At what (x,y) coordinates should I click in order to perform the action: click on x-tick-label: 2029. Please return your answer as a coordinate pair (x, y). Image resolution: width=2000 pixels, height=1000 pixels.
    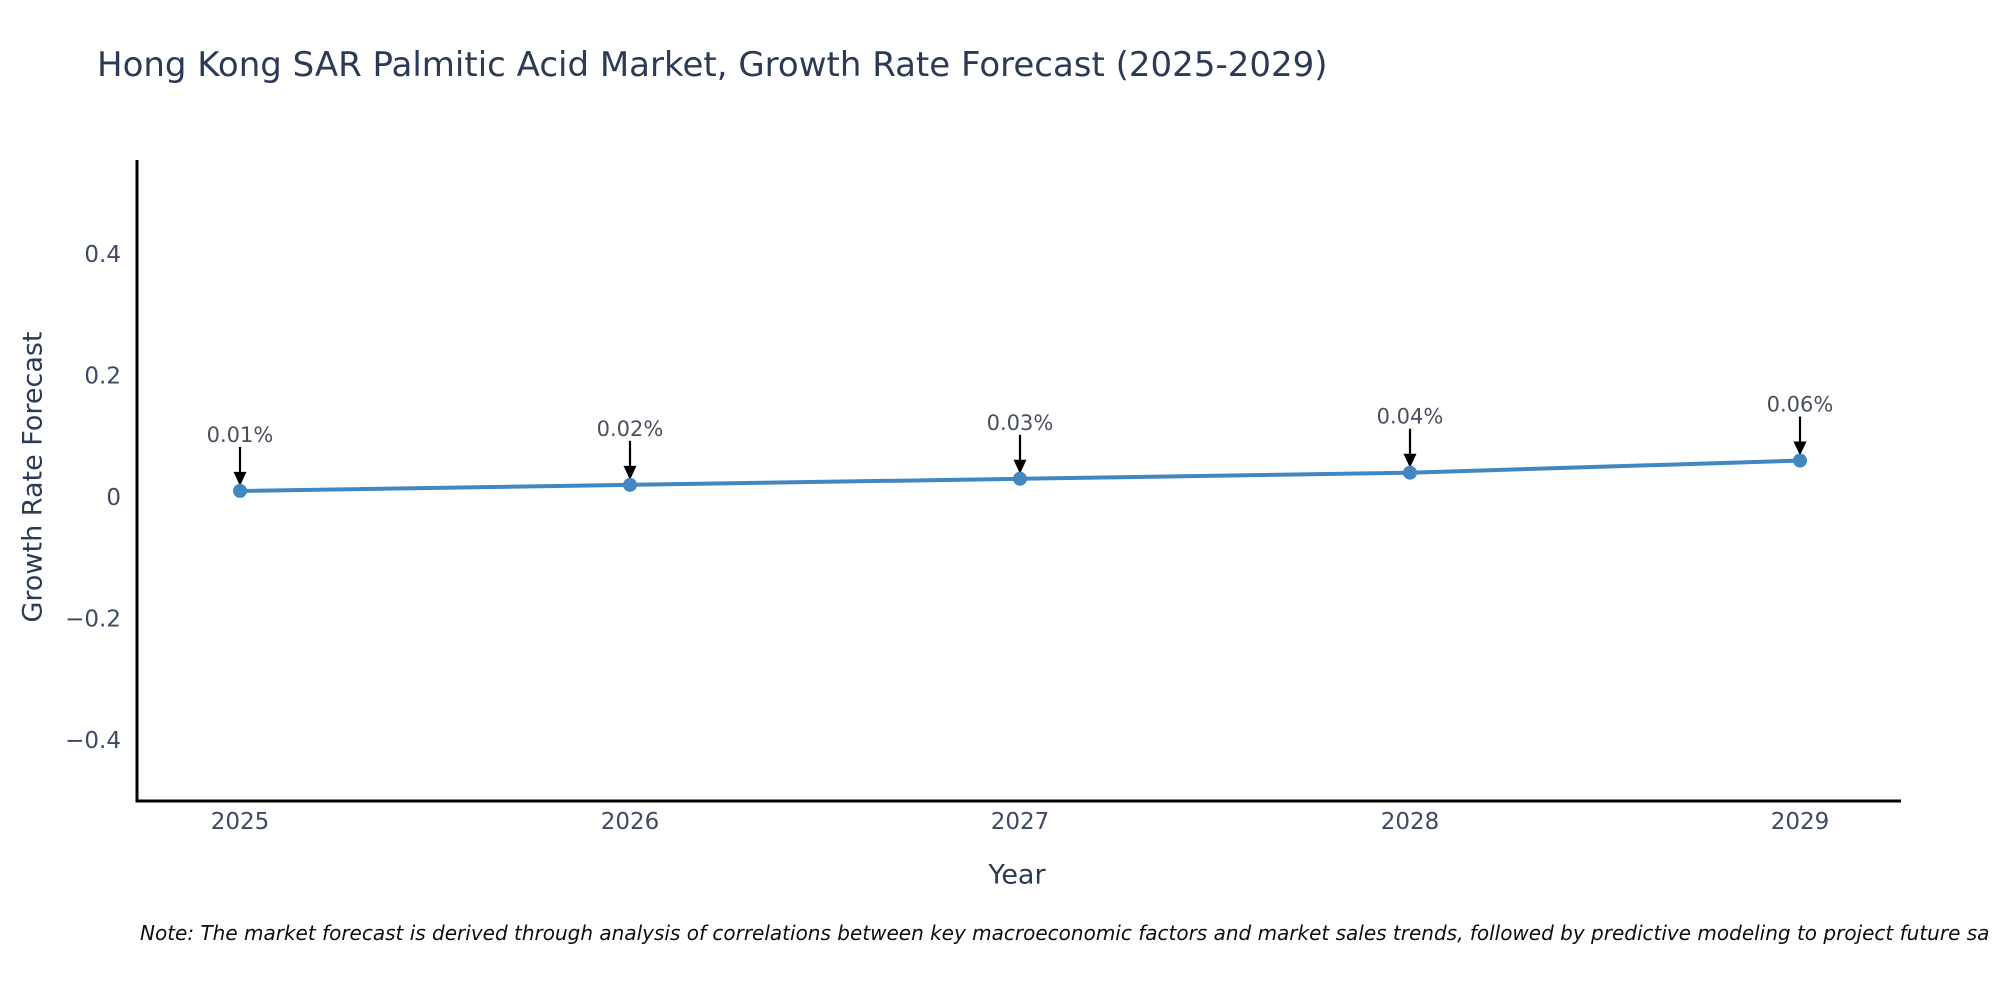
    Looking at the image, I should click on (1800, 822).